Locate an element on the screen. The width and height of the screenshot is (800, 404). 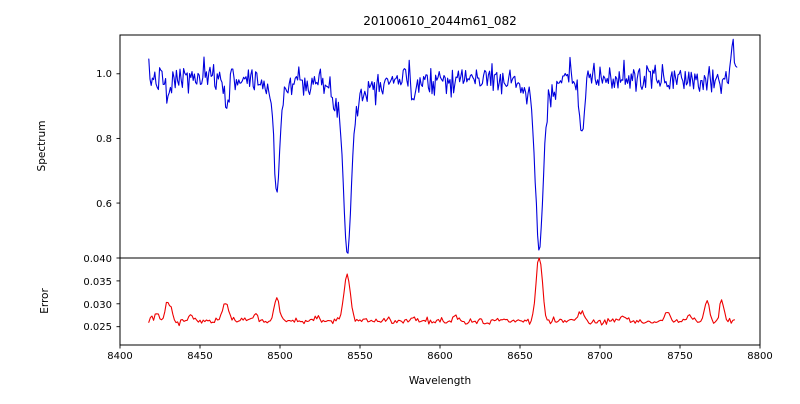
x-tick-label: 8600 is located at coordinates (439, 356).